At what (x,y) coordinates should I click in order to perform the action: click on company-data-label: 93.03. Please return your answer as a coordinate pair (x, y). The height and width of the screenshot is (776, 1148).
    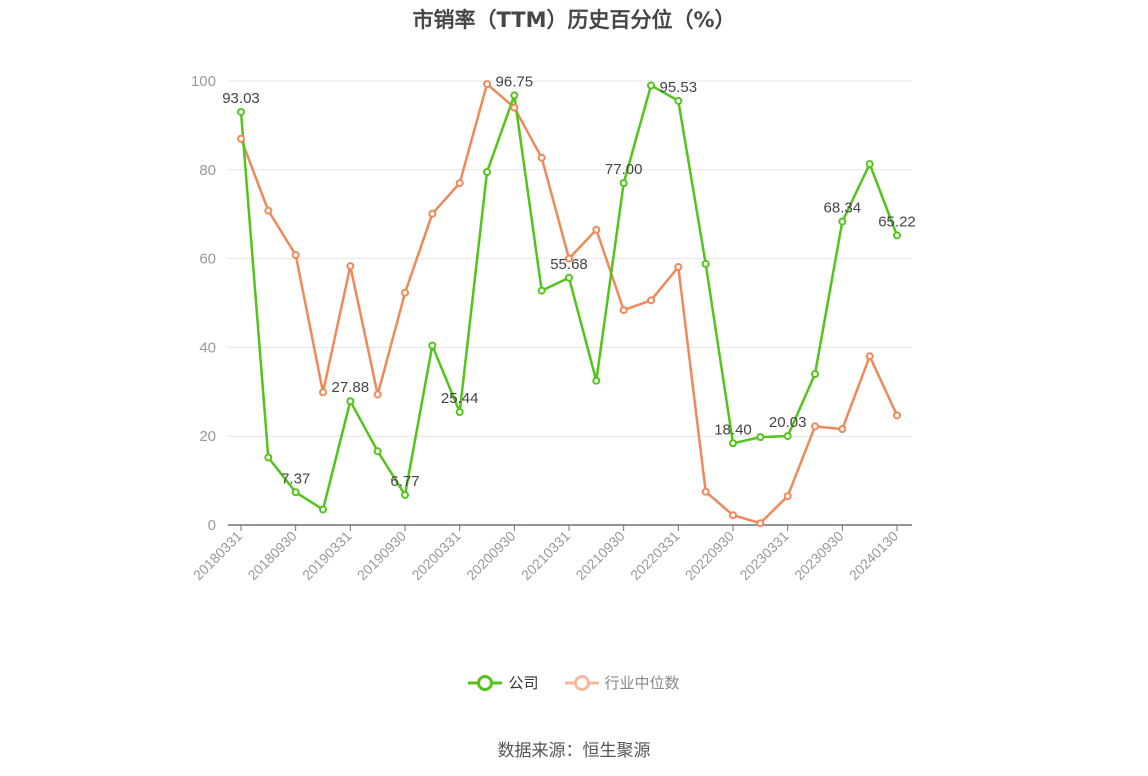
    Looking at the image, I should click on (241, 98).